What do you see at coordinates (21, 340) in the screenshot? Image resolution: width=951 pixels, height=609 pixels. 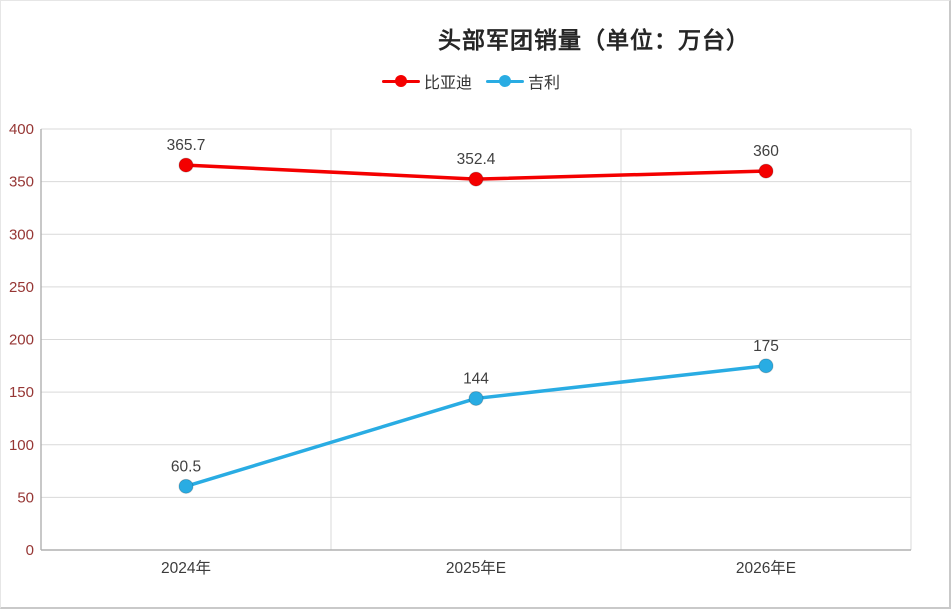 I see `y-tick-label: 200` at bounding box center [21, 340].